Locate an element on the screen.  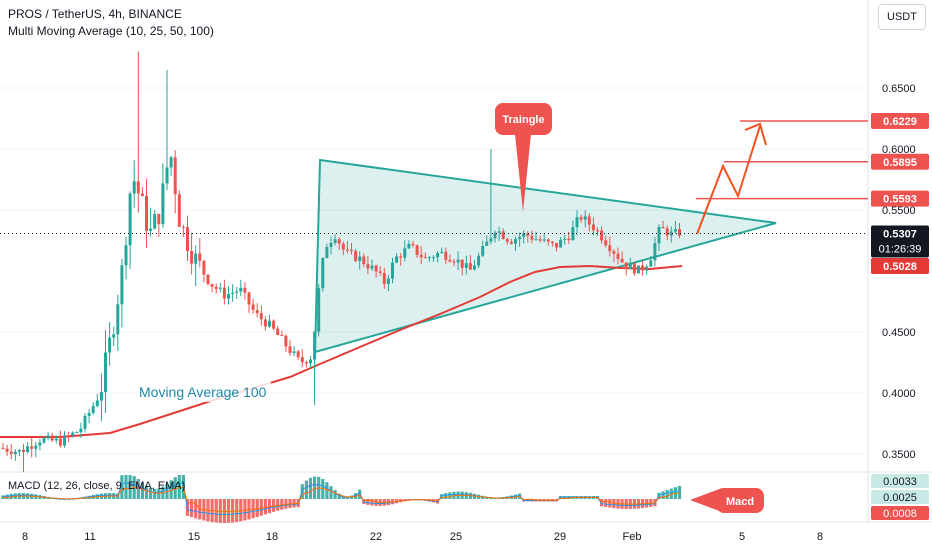
signal-line is located at coordinates (341, 499).